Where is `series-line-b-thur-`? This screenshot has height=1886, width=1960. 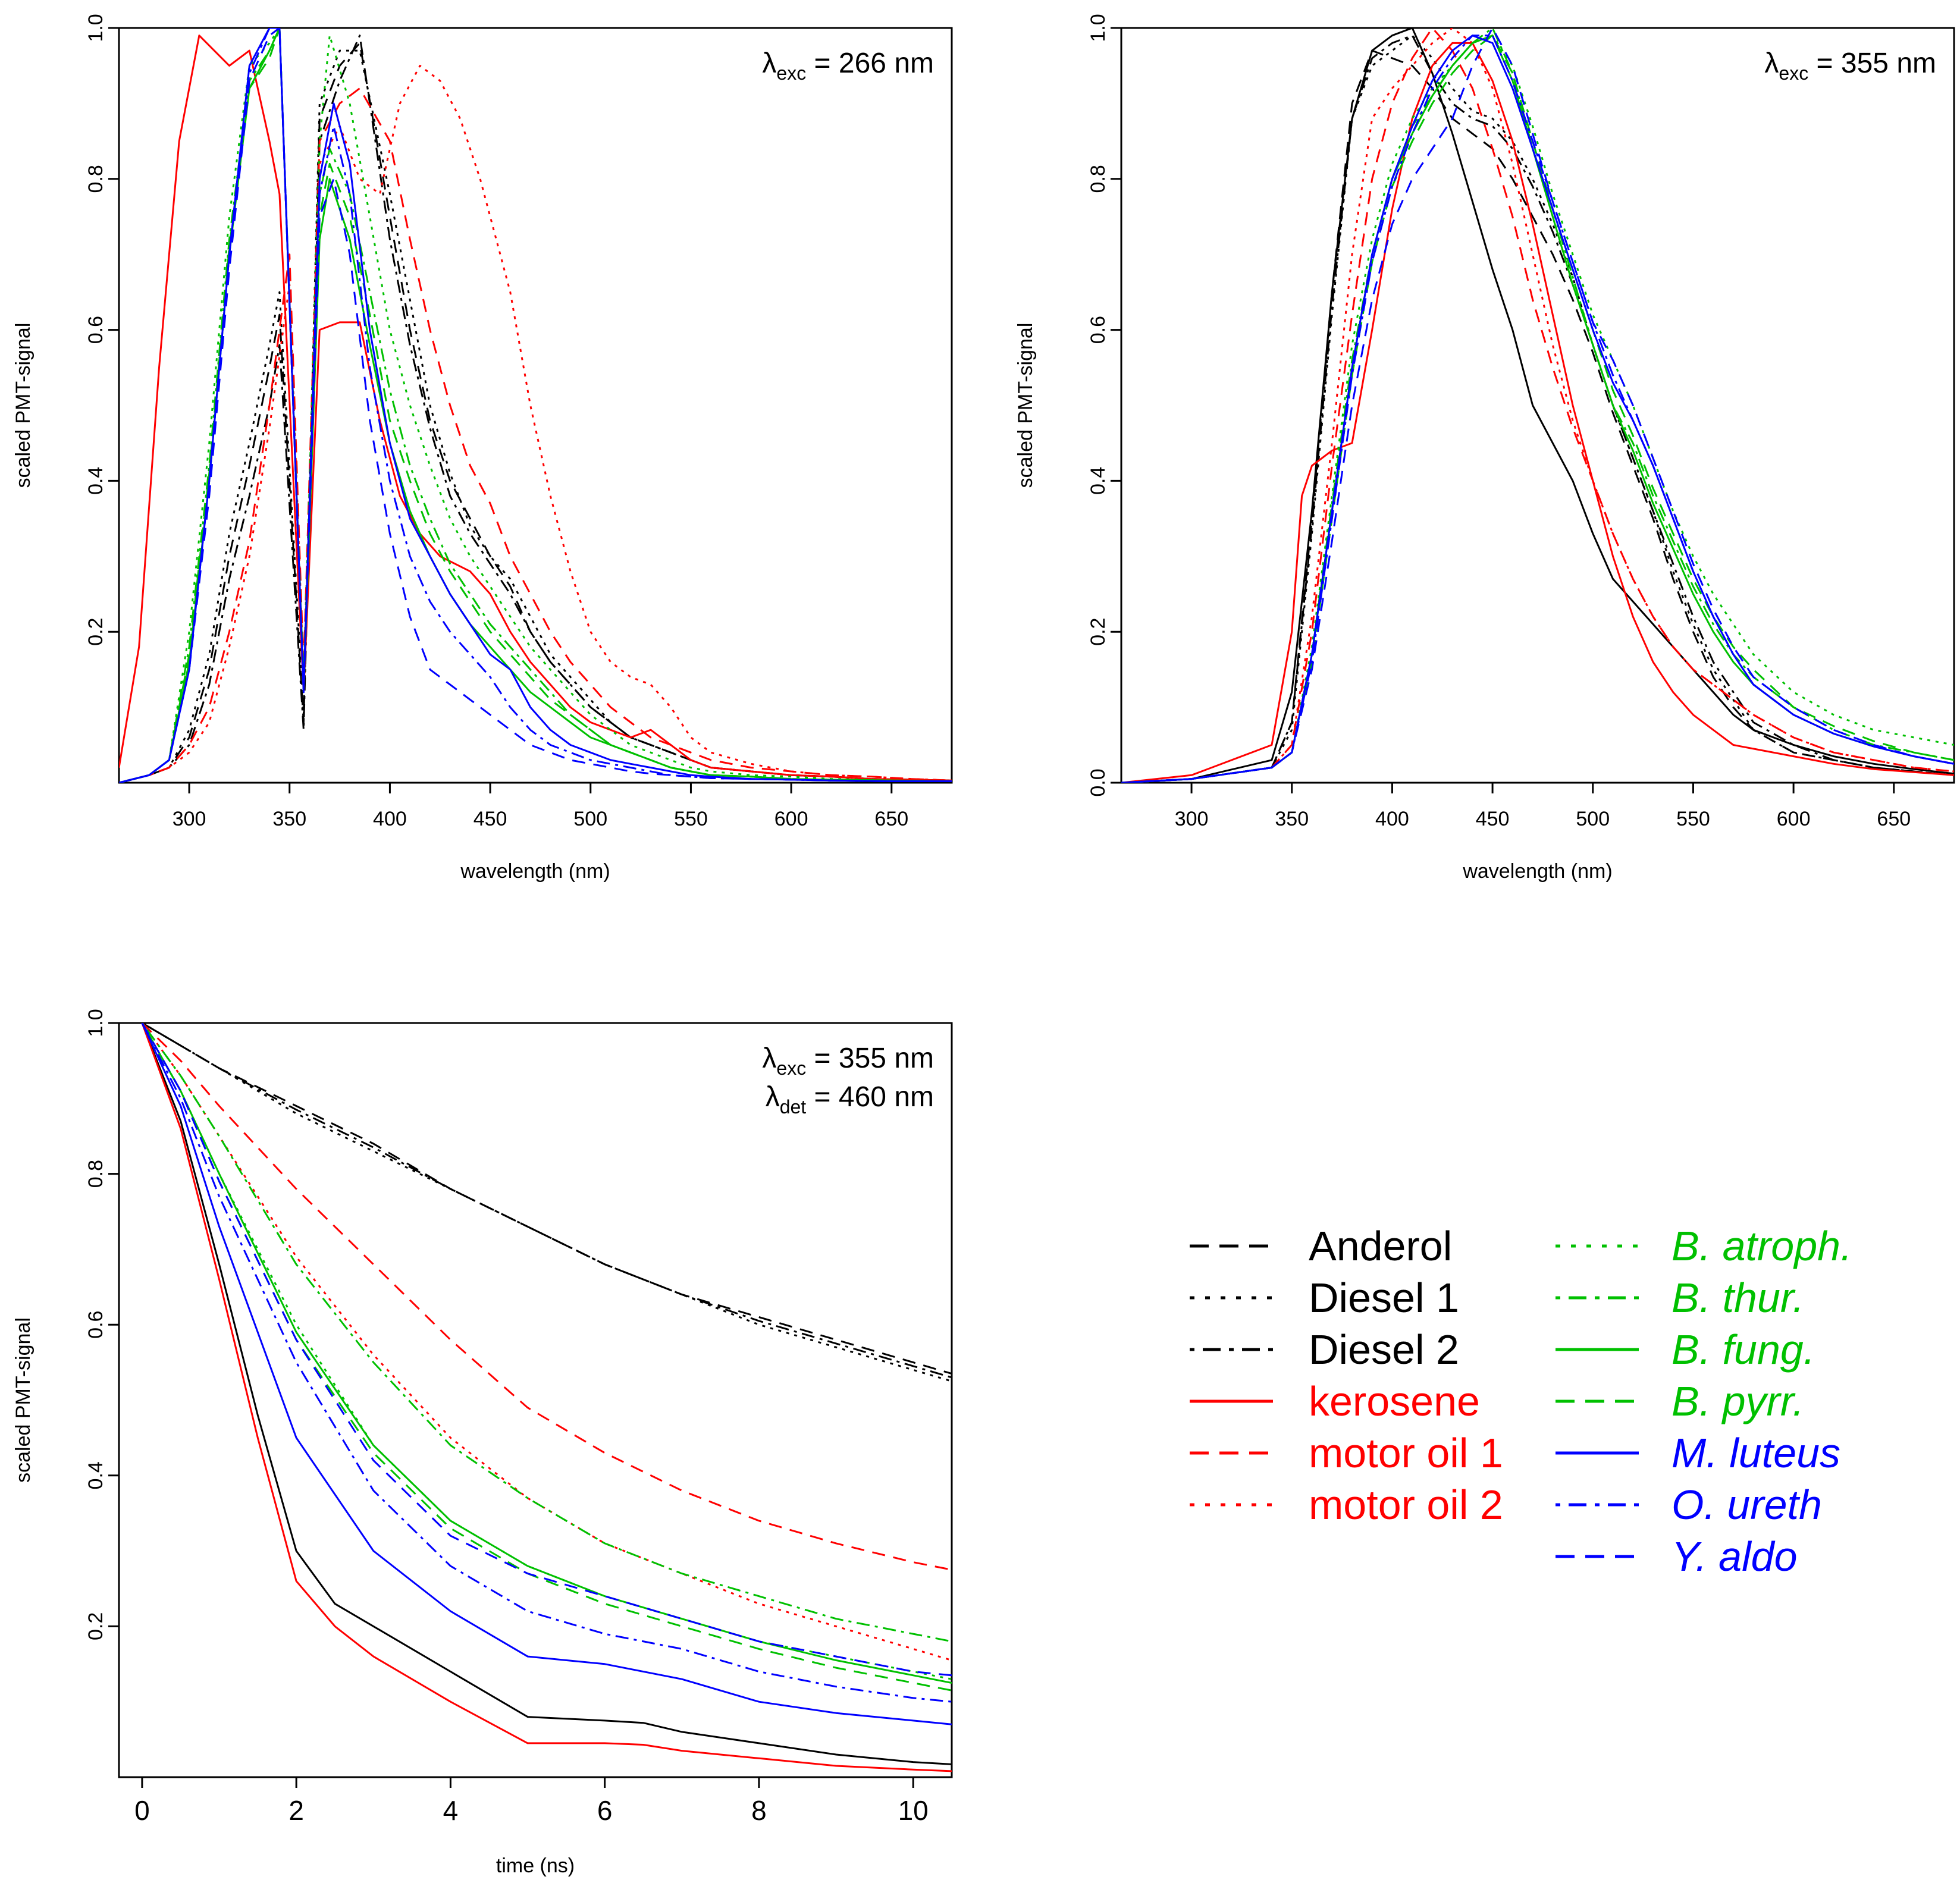 series-line-b-thur- is located at coordinates (546, 1333).